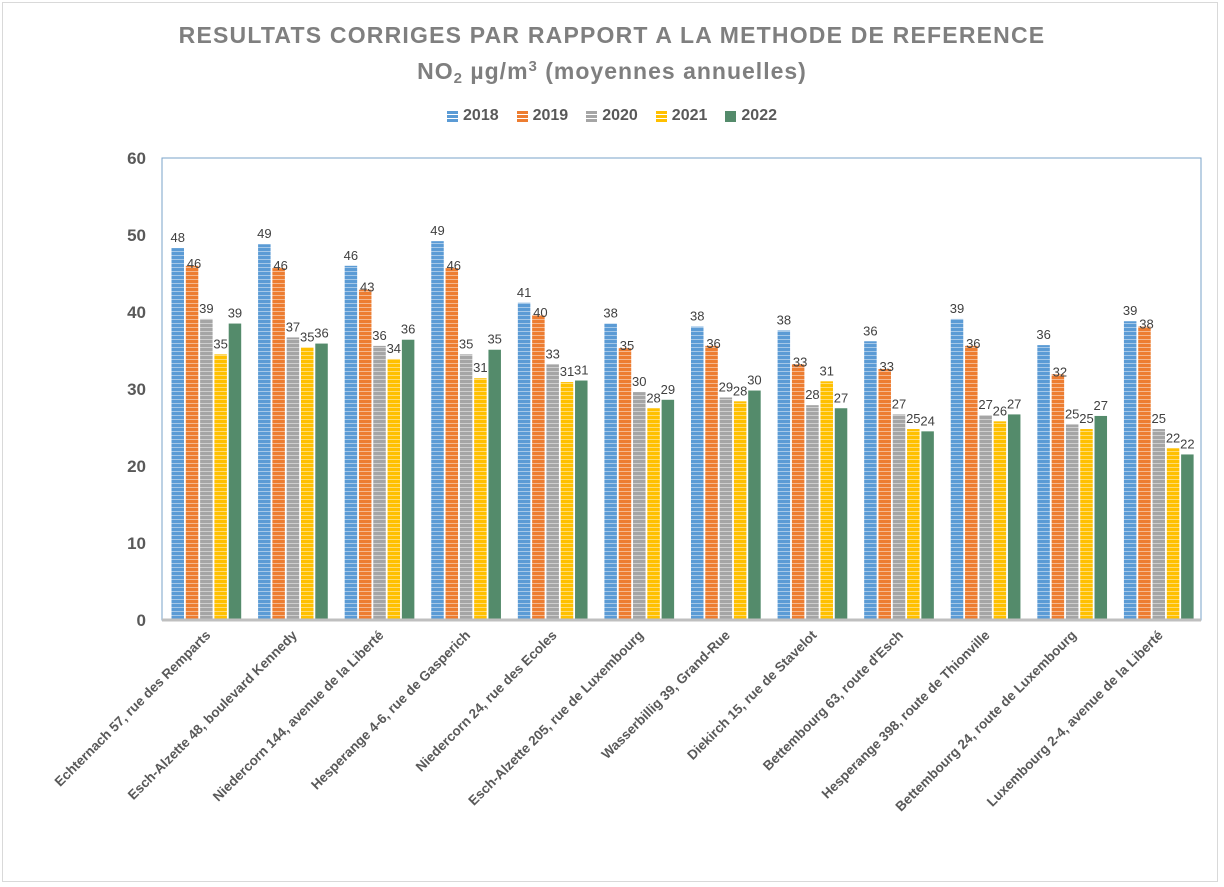 This screenshot has width=1224, height=887. I want to click on data-label: 30, so click(639, 381).